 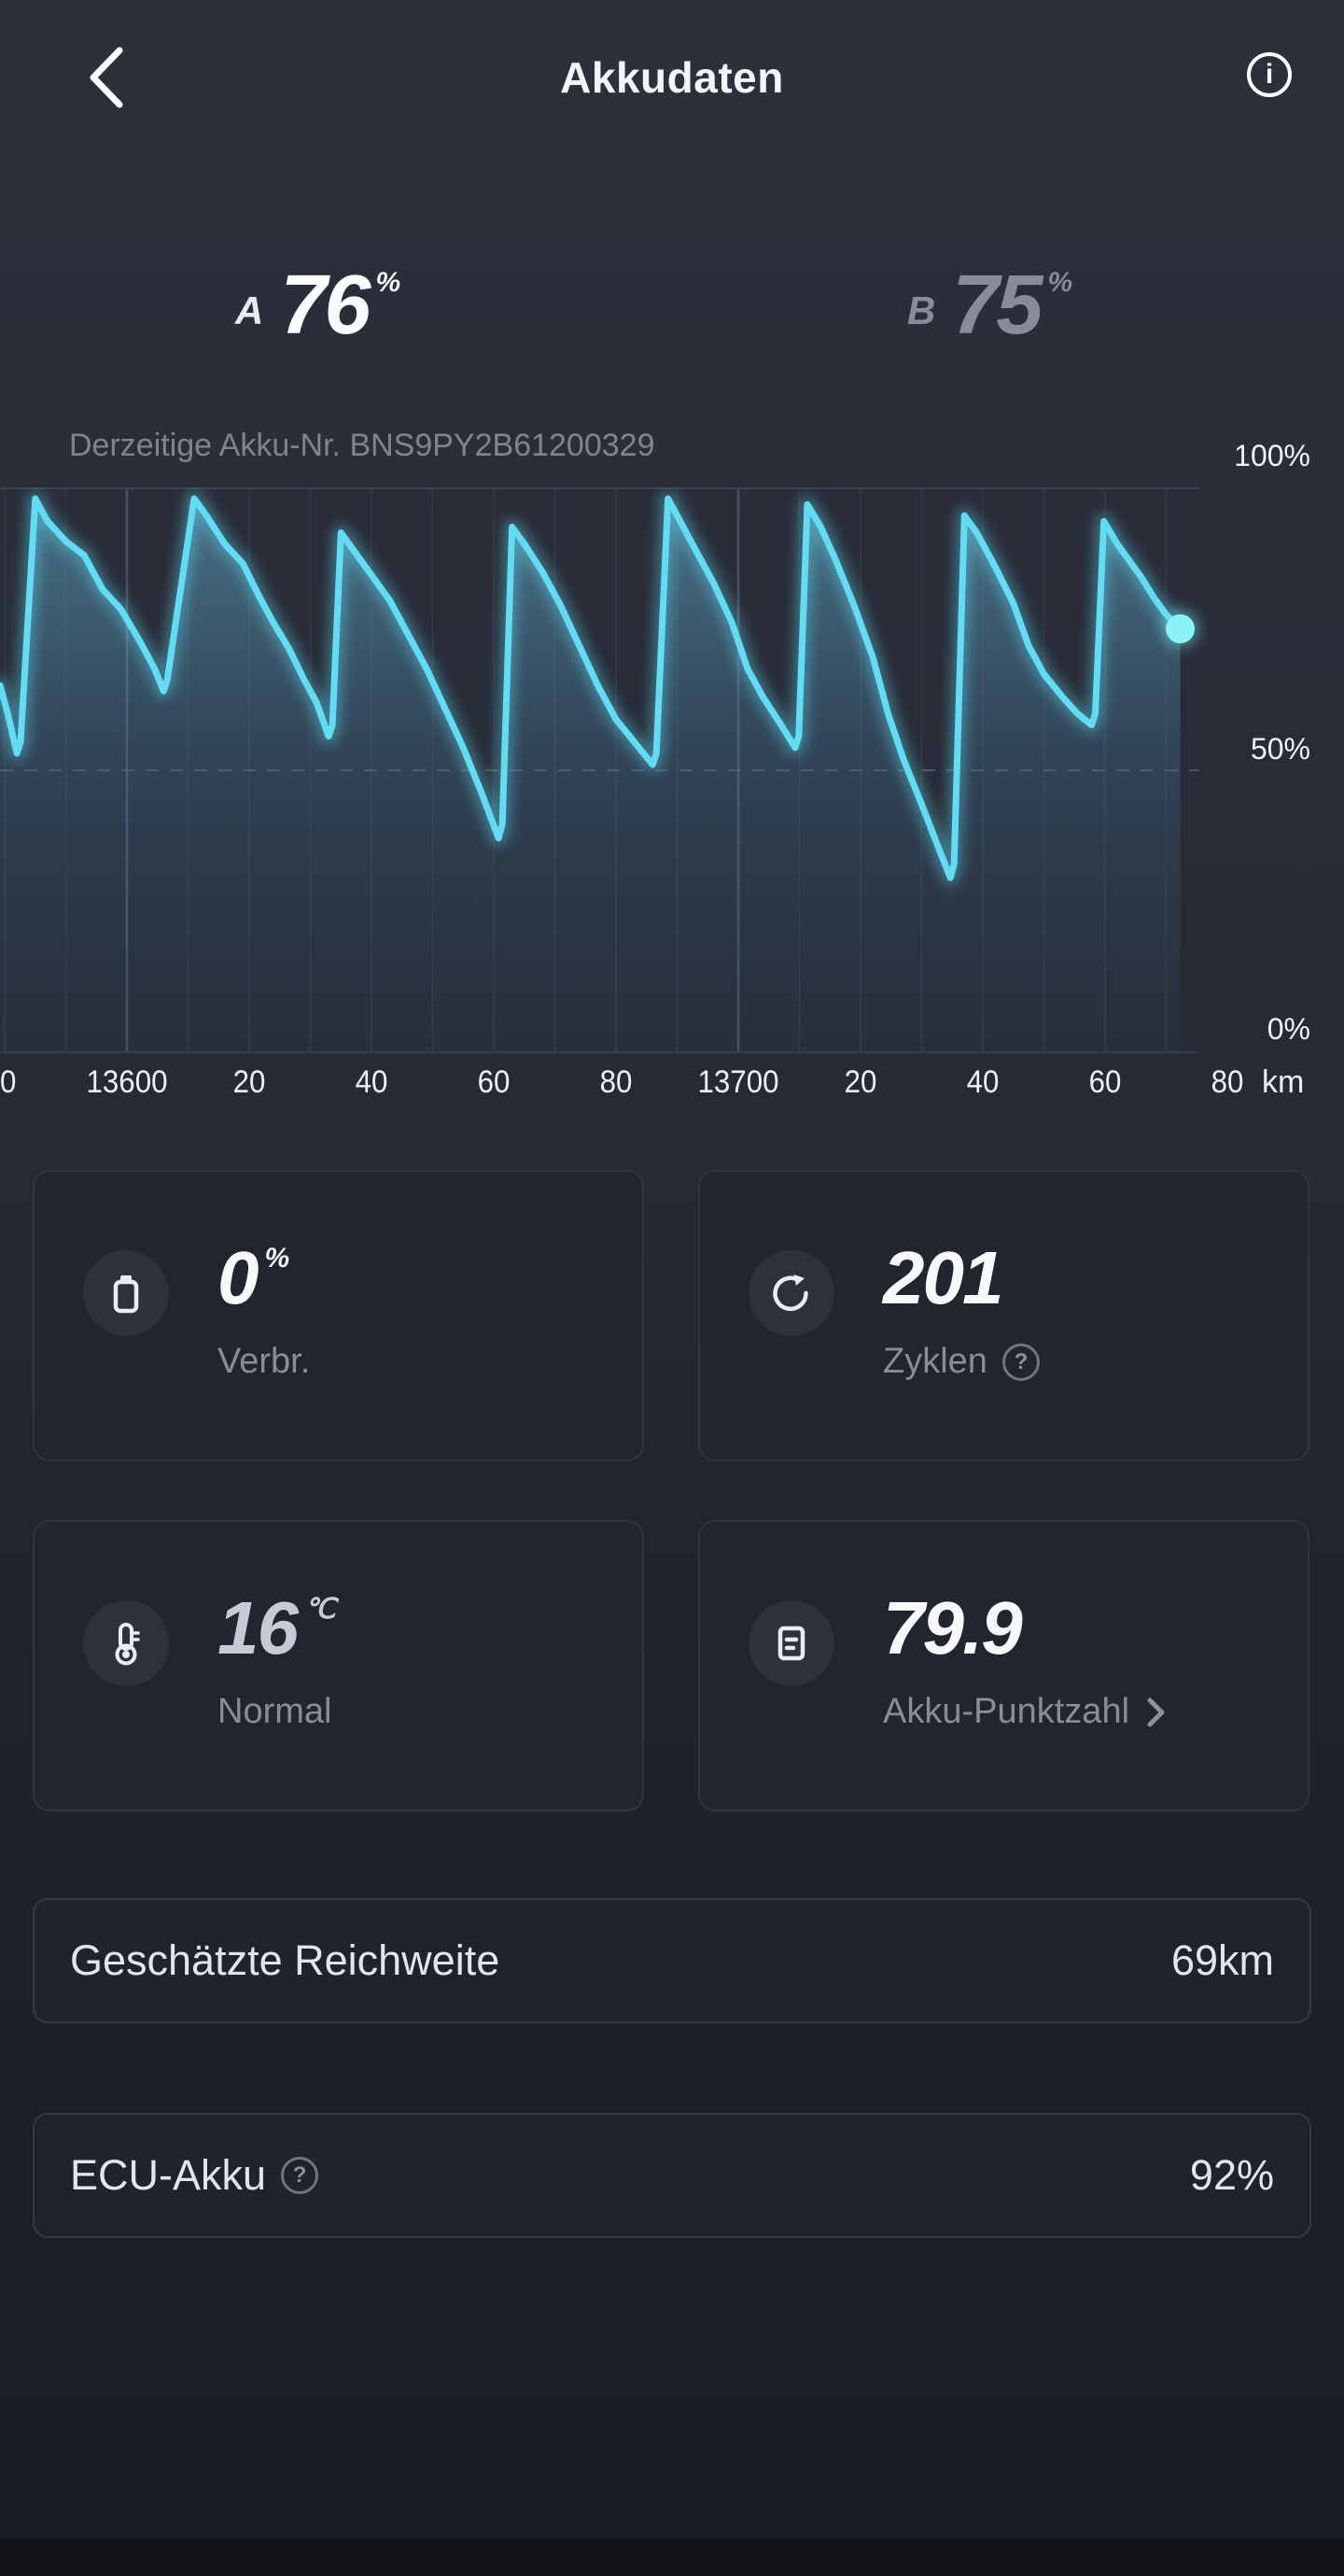 I want to click on battery-a-percent: A 76 %, so click(x=318, y=305).